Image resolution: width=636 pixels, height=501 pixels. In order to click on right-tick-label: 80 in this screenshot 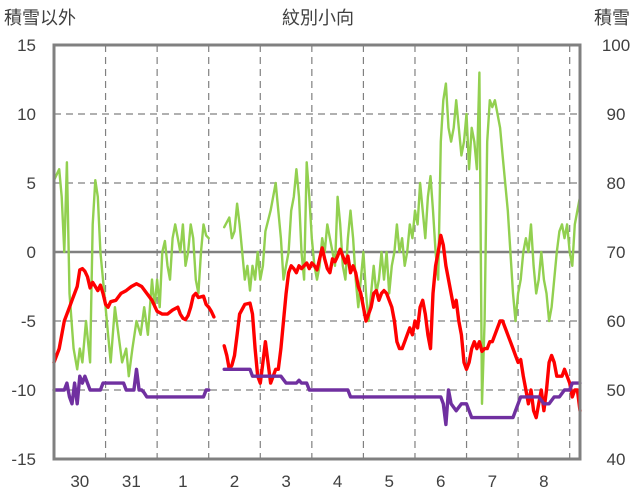, I will do `click(616, 183)`.